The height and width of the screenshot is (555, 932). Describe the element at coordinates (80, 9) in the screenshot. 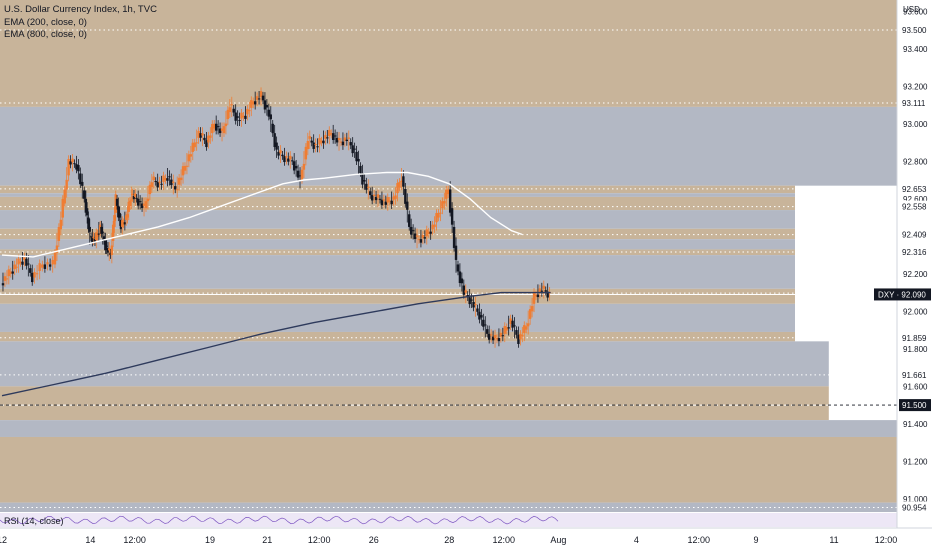

I see `symbol-title: U.S. Dollar Currency Index, 1h, TVC` at that location.